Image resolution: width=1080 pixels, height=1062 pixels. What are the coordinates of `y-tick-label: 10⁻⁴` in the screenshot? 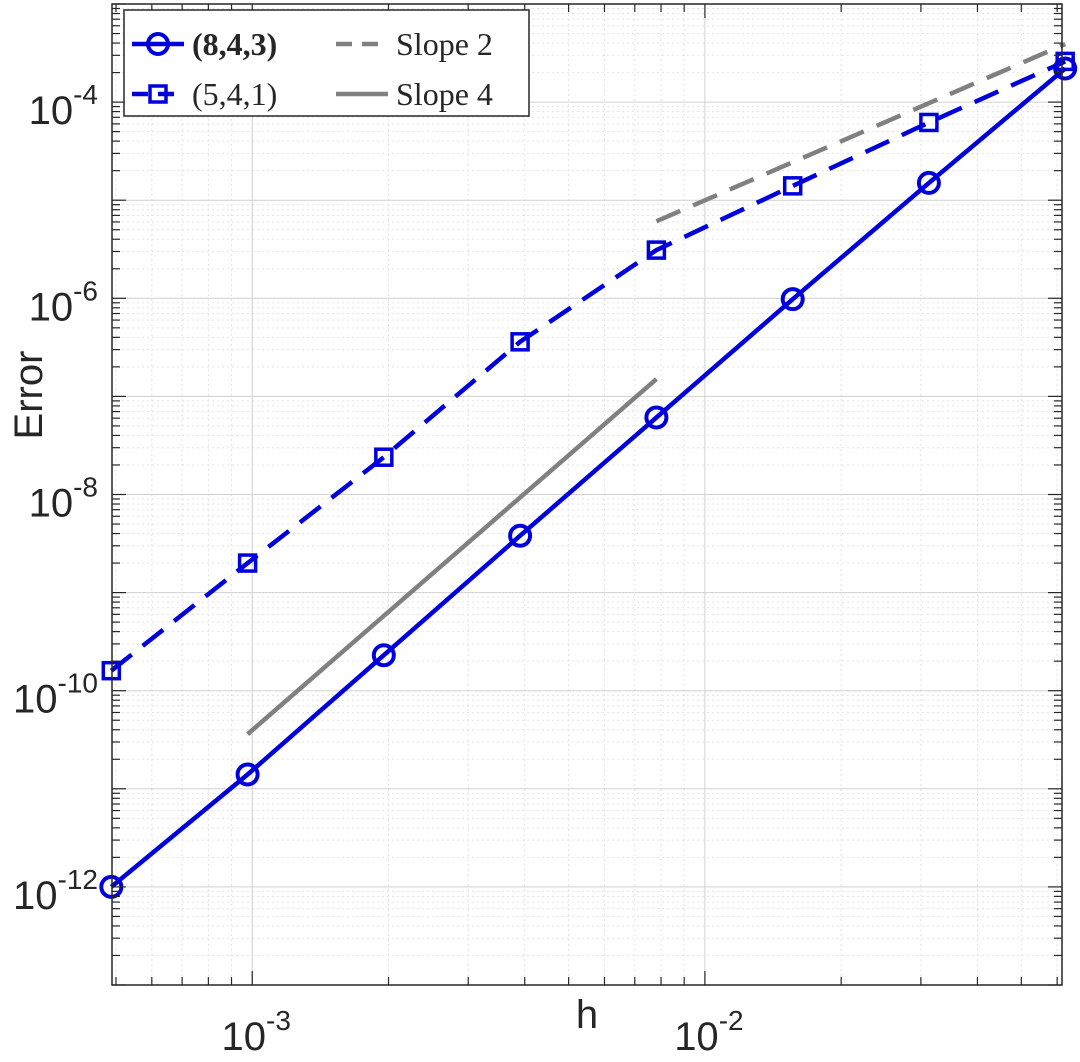 It's located at (63, 106).